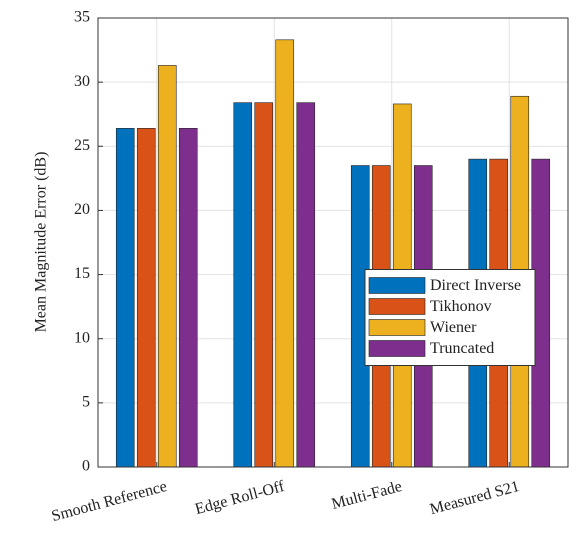 Image resolution: width=577 pixels, height=559 pixels. What do you see at coordinates (475, 285) in the screenshot?
I see `legend-label: Direct Inverse` at bounding box center [475, 285].